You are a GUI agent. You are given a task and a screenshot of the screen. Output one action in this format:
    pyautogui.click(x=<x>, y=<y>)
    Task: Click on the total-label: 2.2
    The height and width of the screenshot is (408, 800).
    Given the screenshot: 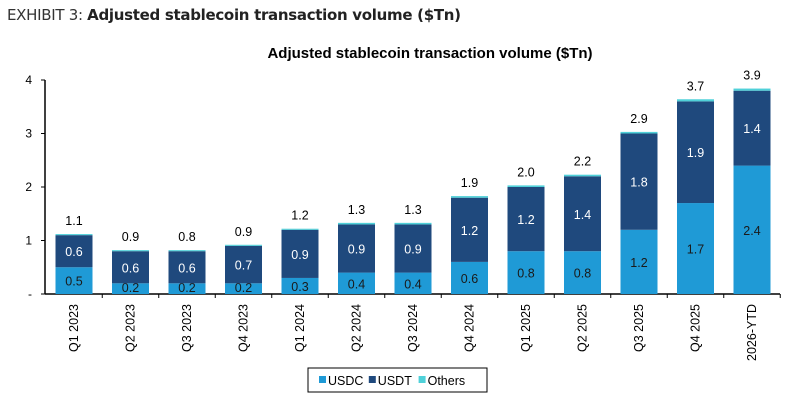 What is the action you would take?
    pyautogui.click(x=582, y=162)
    